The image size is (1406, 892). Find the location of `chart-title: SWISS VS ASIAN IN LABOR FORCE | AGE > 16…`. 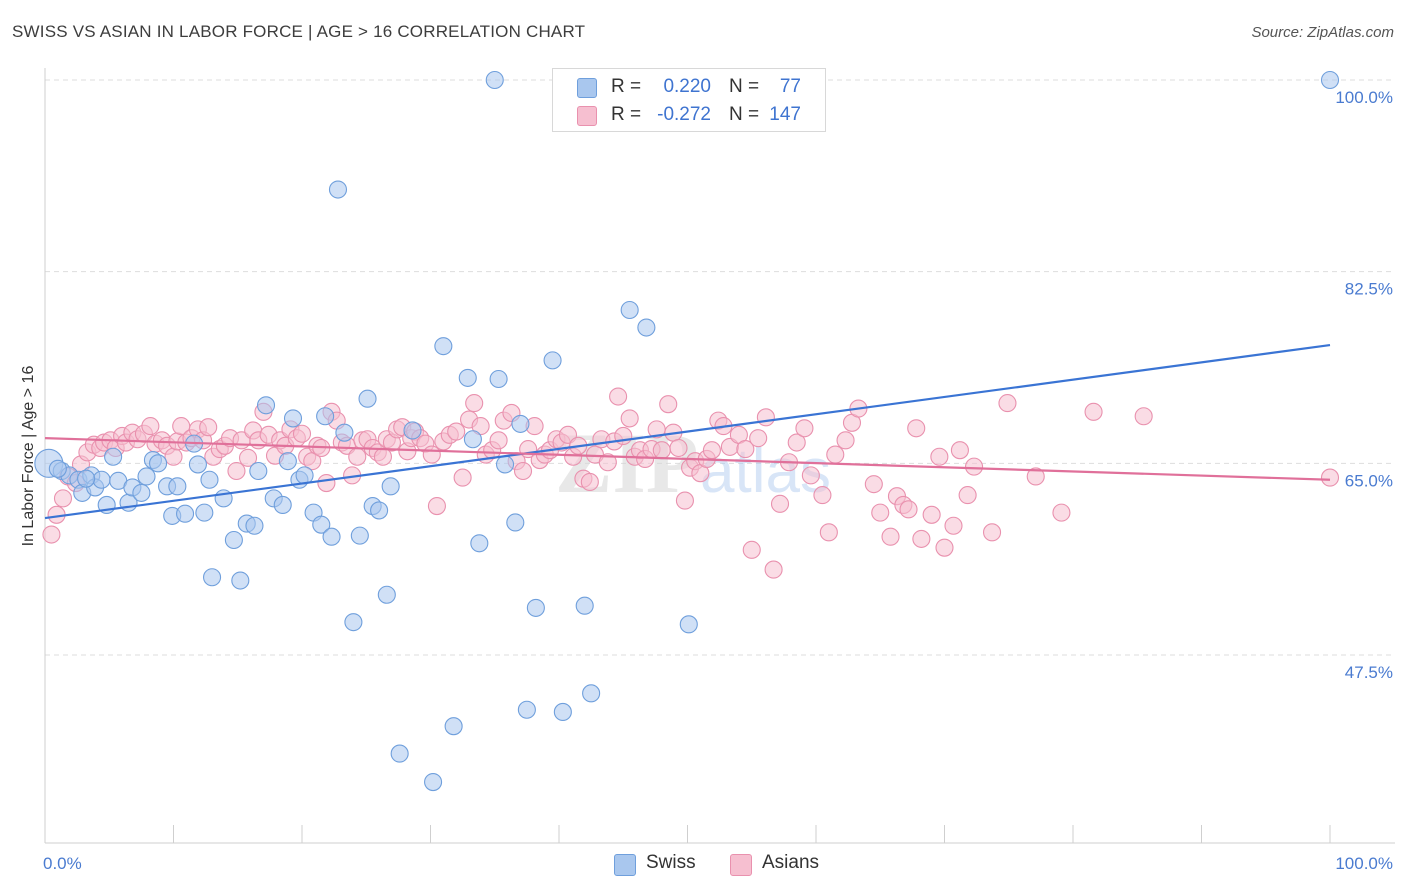

chart-title: SWISS VS ASIAN IN LABOR FORCE | AGE > 16… is located at coordinates (299, 31).